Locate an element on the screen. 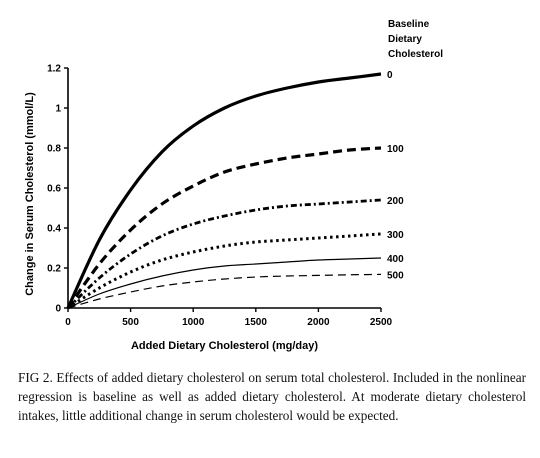 The width and height of the screenshot is (540, 458). series-label-300: 300 is located at coordinates (395, 235).